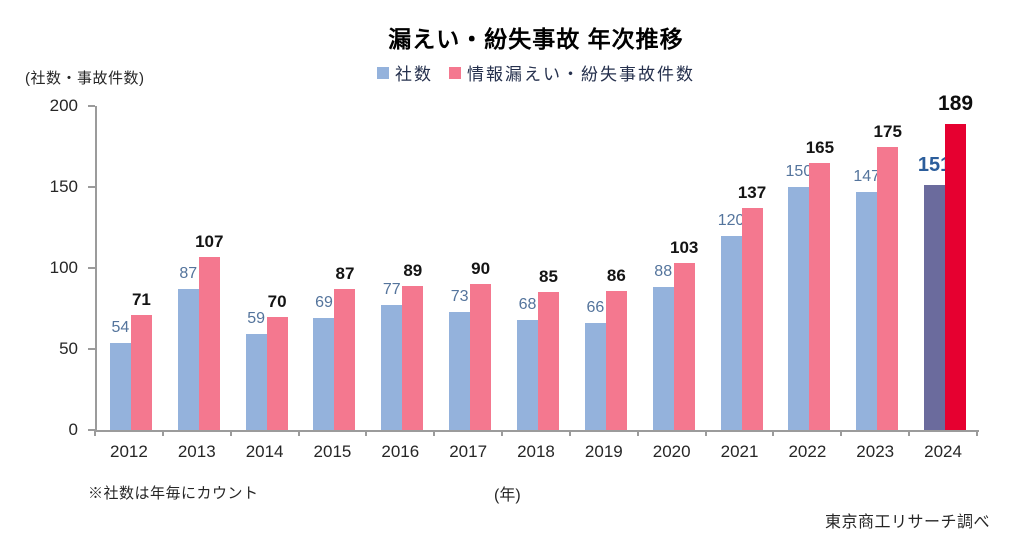  What do you see at coordinates (956, 103) in the screenshot?
I see `value-label-2024-incidents: 189` at bounding box center [956, 103].